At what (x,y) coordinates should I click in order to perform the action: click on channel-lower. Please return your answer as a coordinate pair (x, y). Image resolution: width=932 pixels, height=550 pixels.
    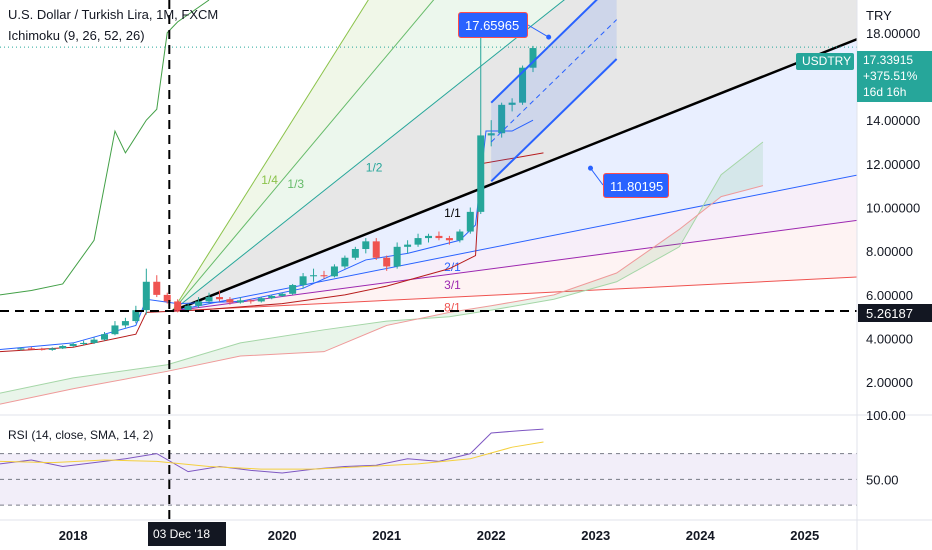
    Looking at the image, I should click on (554, 120).